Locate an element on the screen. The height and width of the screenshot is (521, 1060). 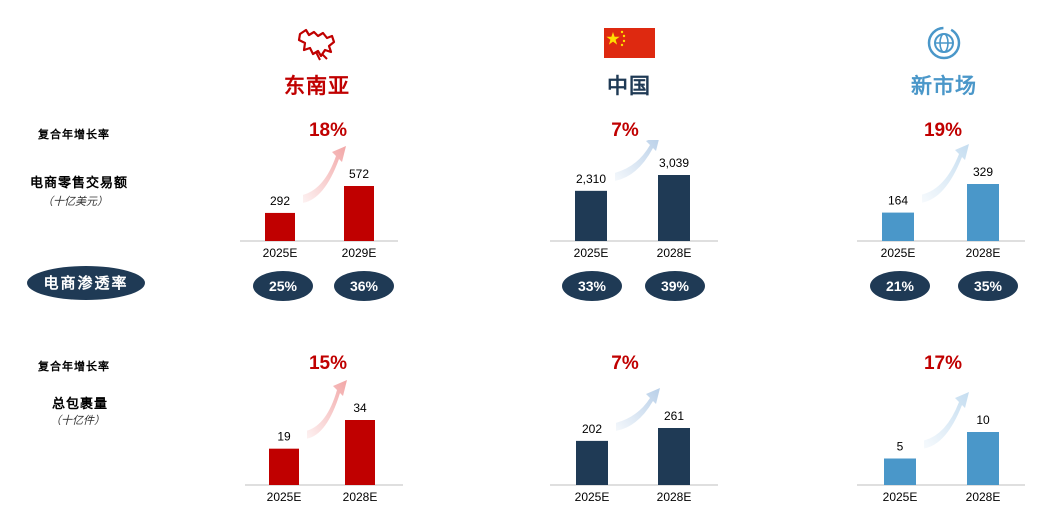
region-title-china: 中国 is located at coordinates (629, 85).